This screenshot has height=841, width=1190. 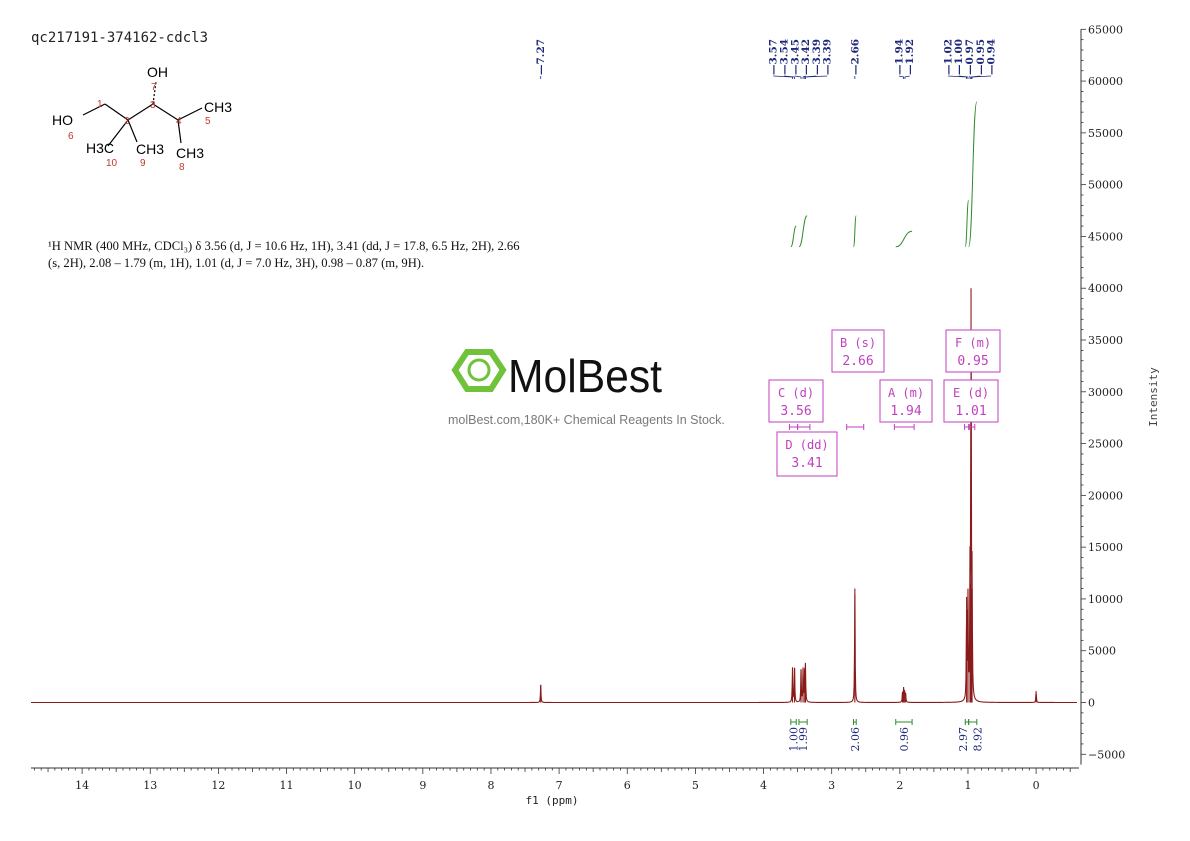 I want to click on atom-number-3: 3, so click(x=153, y=105).